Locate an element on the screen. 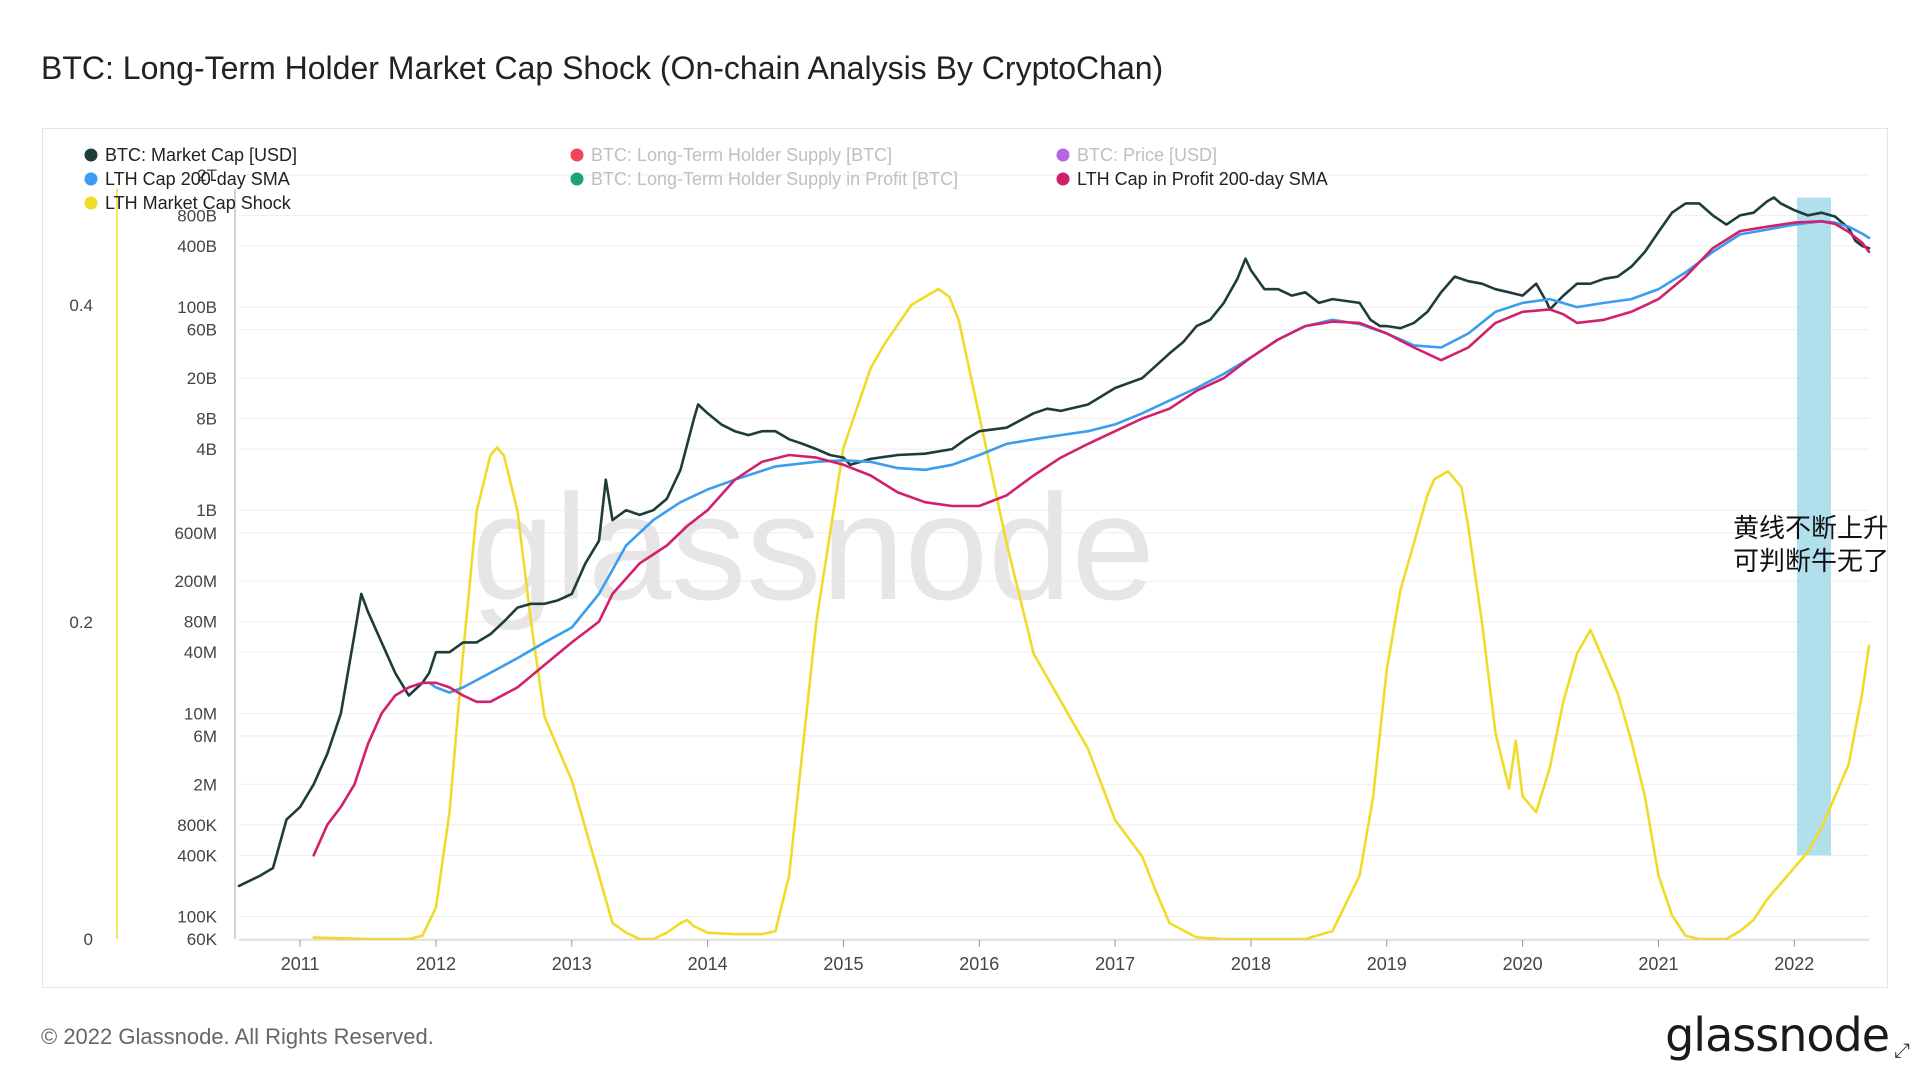  expand-icon: ⤢ is located at coordinates (1902, 1051).